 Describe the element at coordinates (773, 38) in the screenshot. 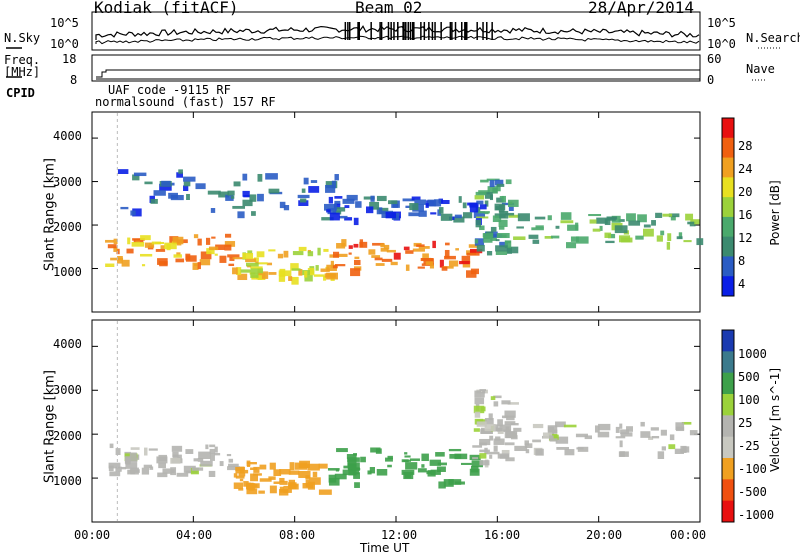

I see `noise-search-label: N.Search` at that location.